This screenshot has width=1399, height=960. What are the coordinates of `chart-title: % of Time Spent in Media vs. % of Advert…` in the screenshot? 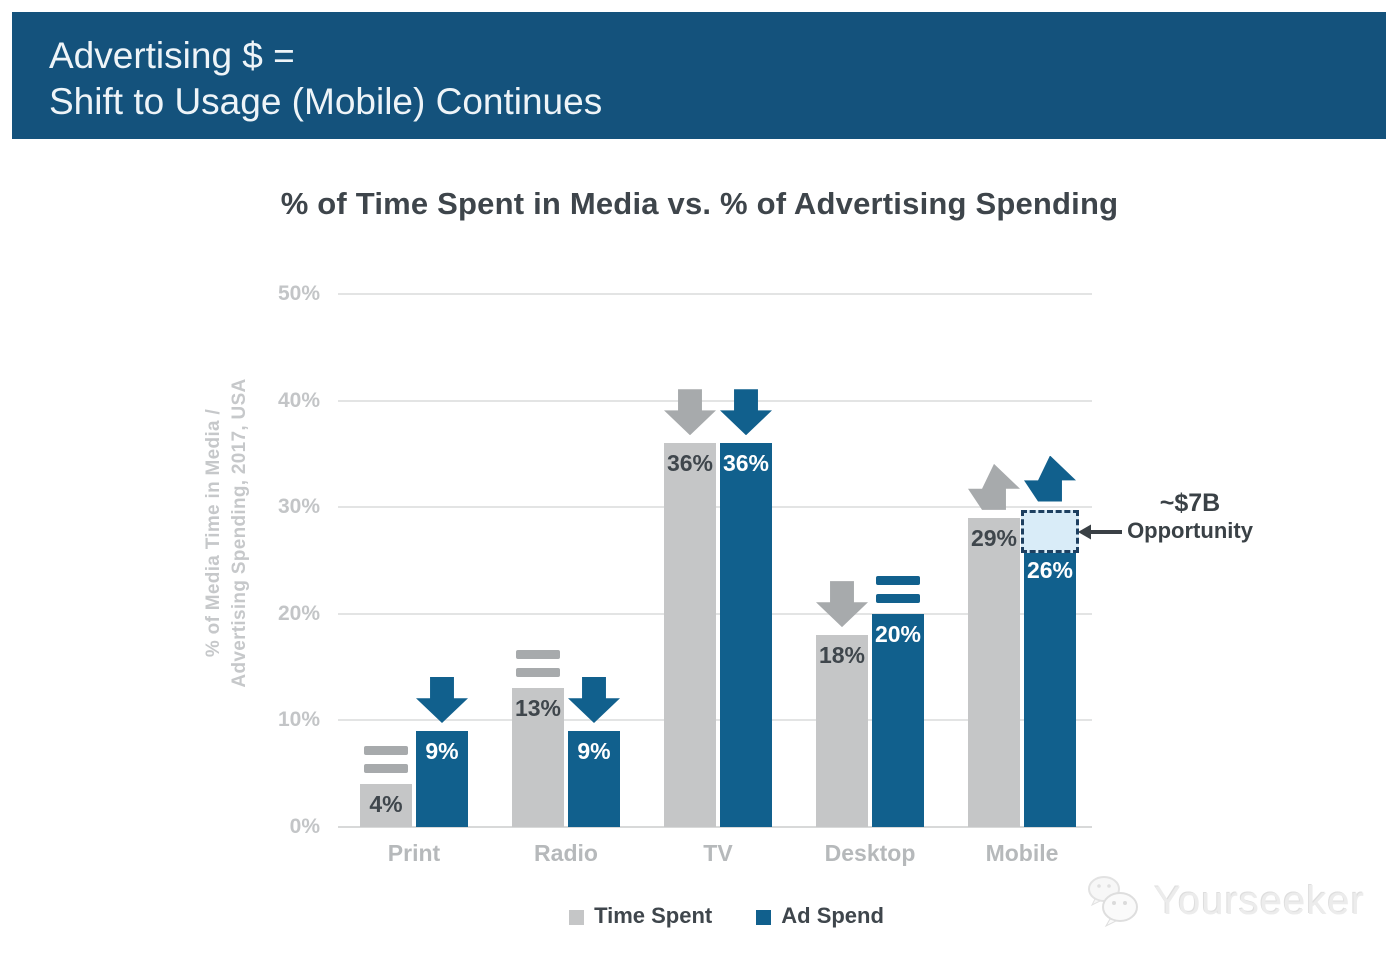 It's located at (699, 203).